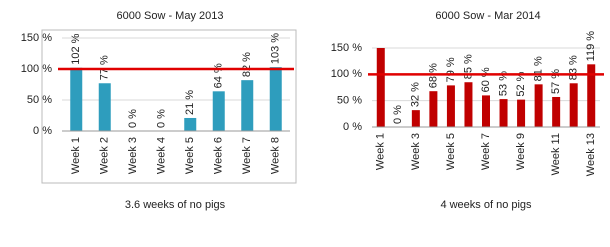  Describe the element at coordinates (105, 155) in the screenshot. I see `x-tick-label: Week 2` at that location.